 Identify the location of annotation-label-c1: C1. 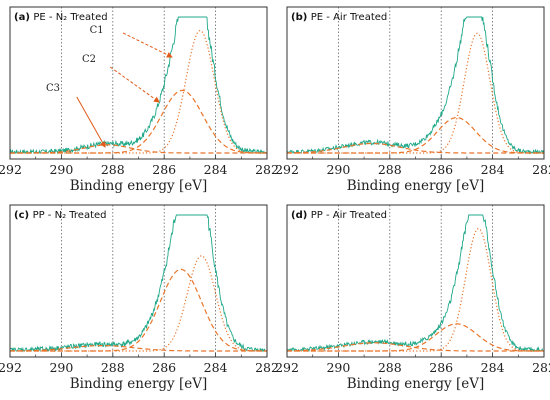
(97, 30).